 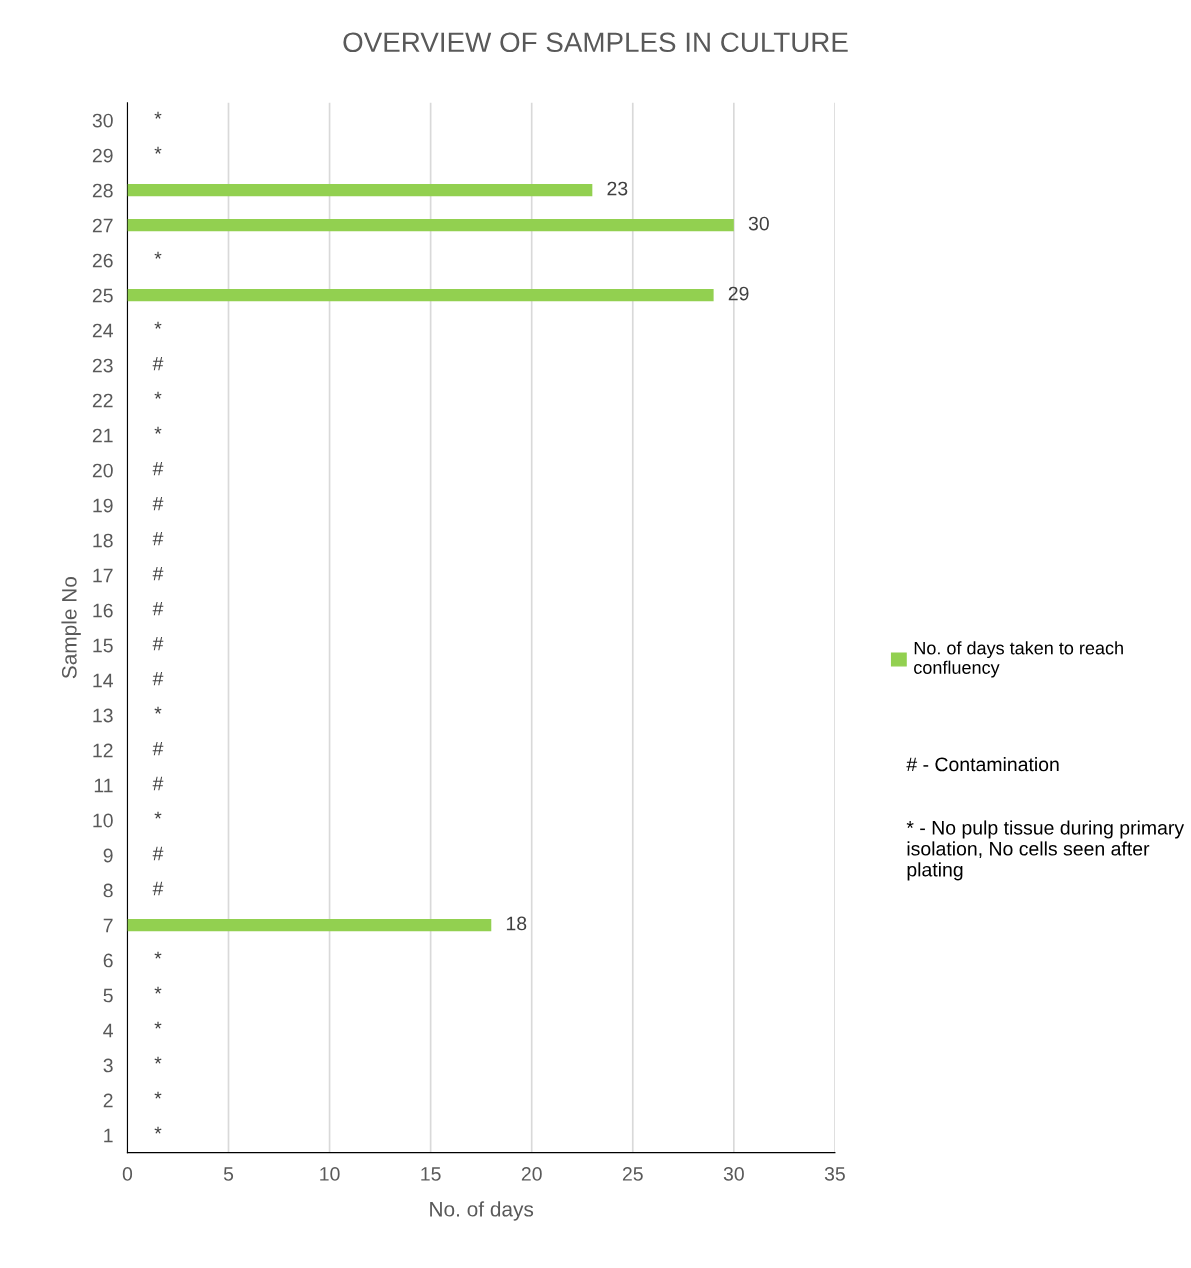 I want to click on y-tick-label: 14, so click(x=103, y=680).